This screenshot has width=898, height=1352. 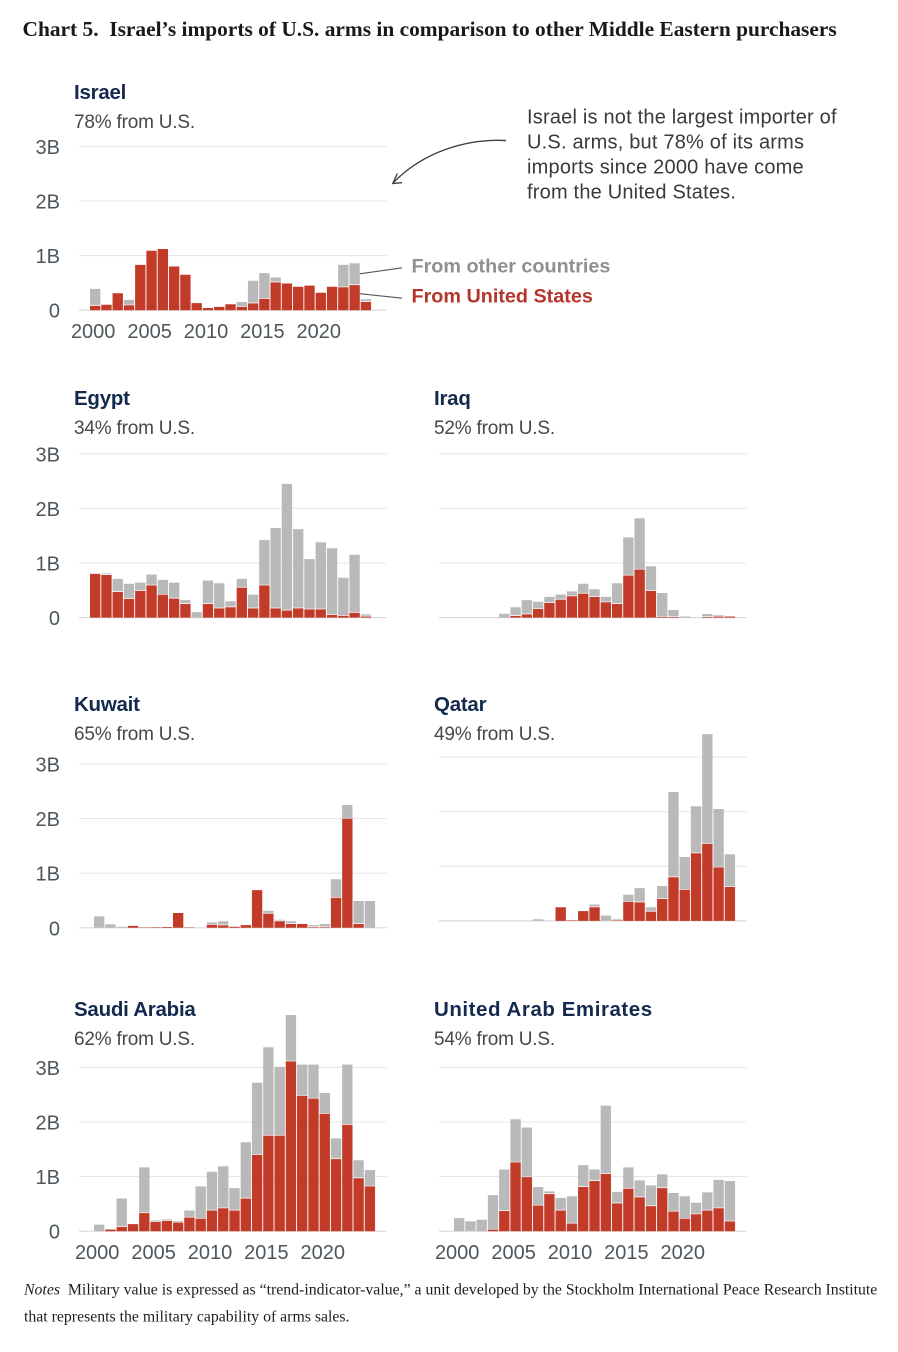 I want to click on svg-text: From United States, so click(x=502, y=297).